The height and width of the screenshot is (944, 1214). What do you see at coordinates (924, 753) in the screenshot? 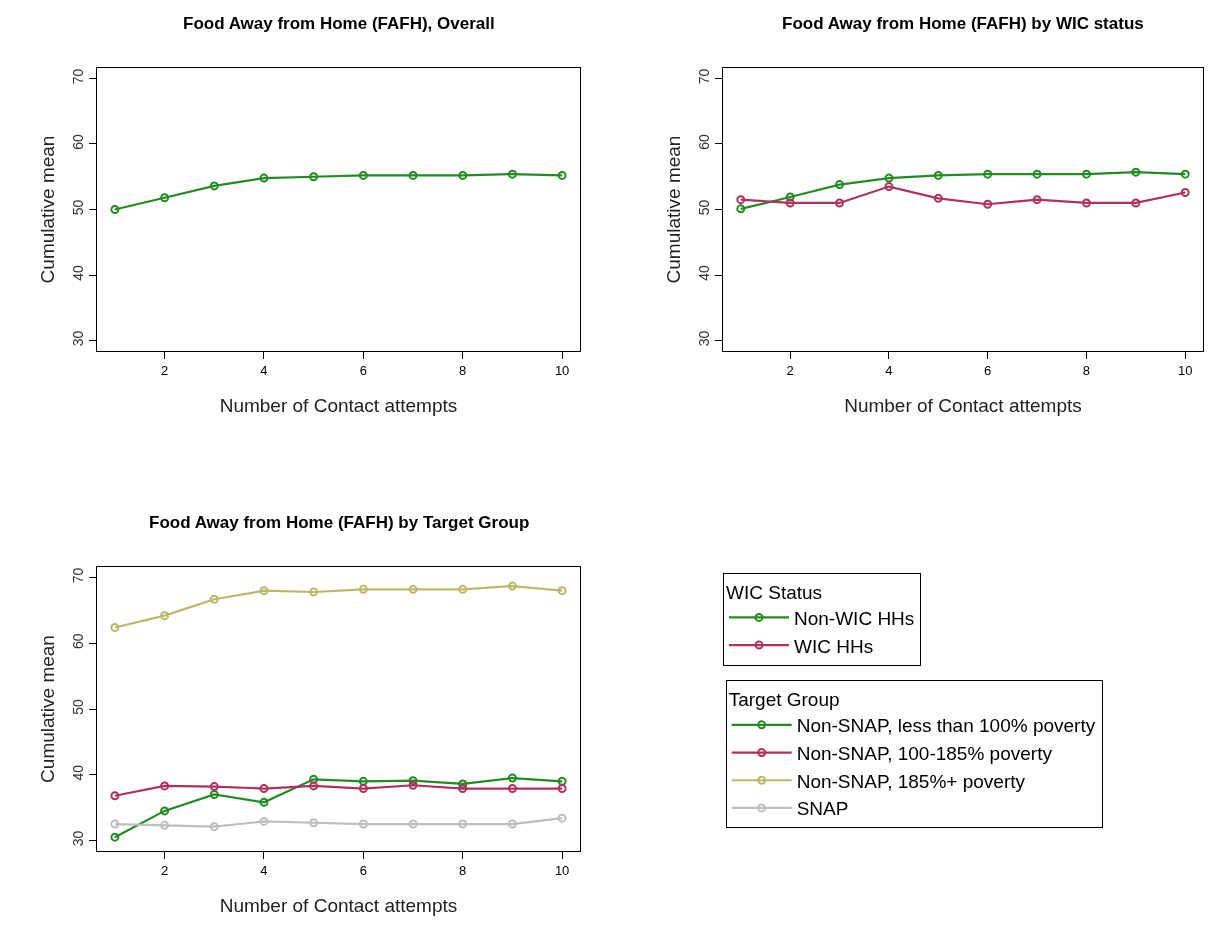
I see `legend-label: Non-SNAP, 100-185% poverty` at bounding box center [924, 753].